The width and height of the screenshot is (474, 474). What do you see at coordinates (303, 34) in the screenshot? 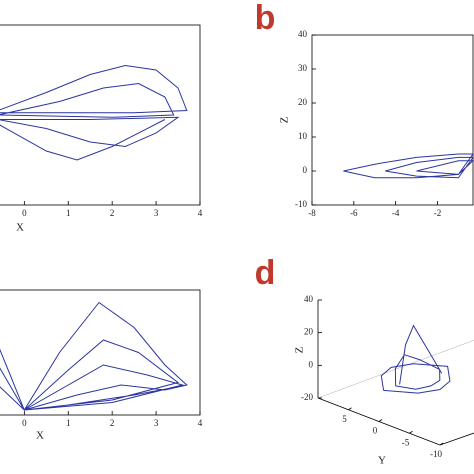
I see `y-tick-label: 40` at bounding box center [303, 34].